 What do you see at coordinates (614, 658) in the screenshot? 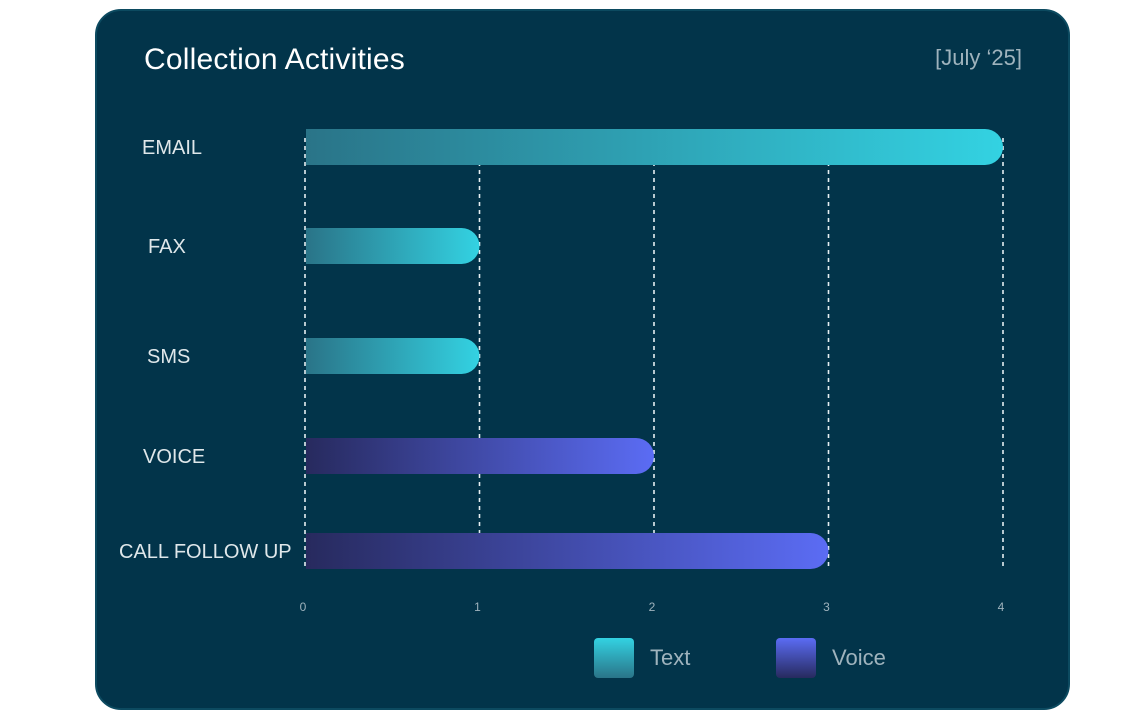
I see `legend-swatch-text` at bounding box center [614, 658].